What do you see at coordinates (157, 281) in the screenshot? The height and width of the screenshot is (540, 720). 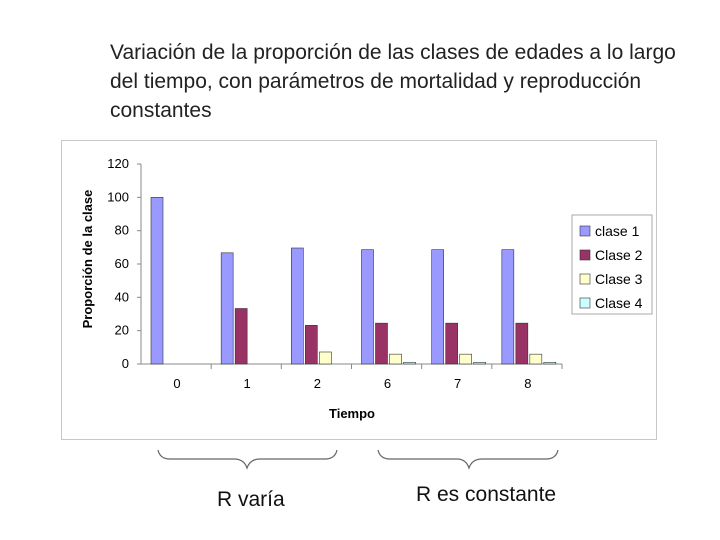 I see `bar-clase-1-t0` at bounding box center [157, 281].